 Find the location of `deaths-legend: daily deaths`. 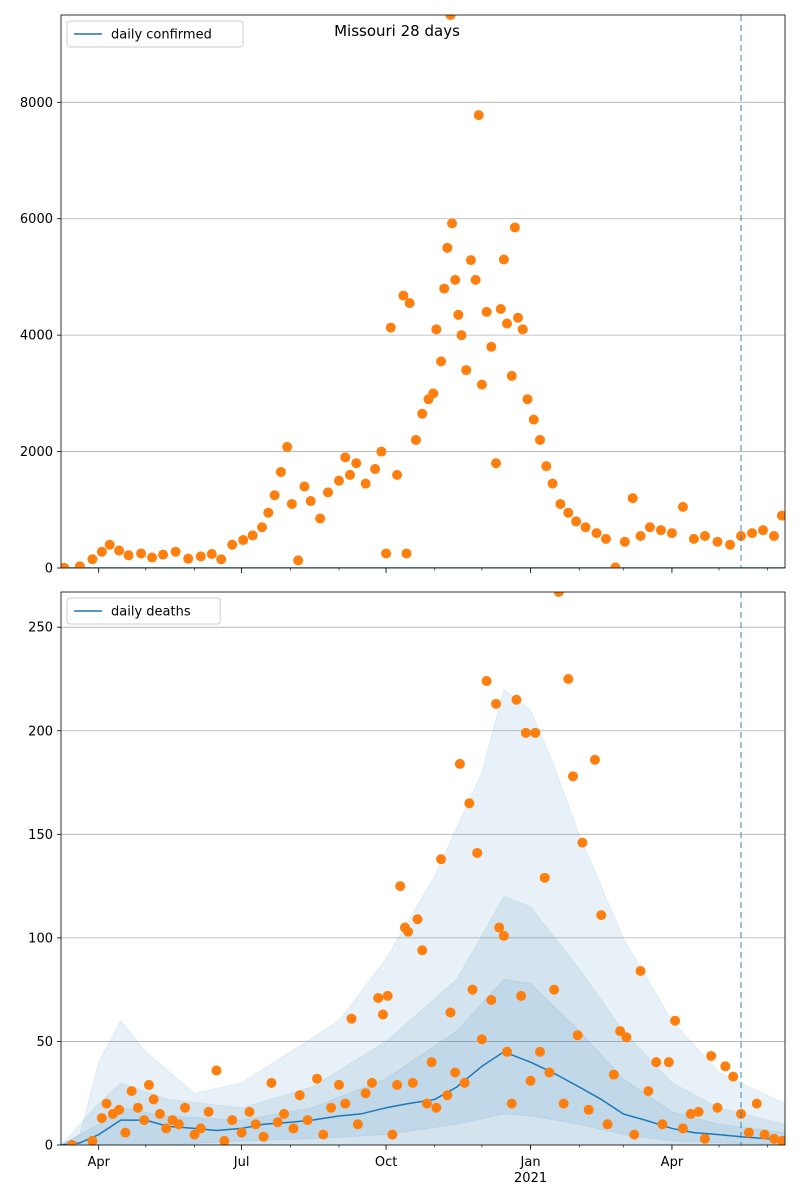

deaths-legend: daily deaths is located at coordinates (143, 611).